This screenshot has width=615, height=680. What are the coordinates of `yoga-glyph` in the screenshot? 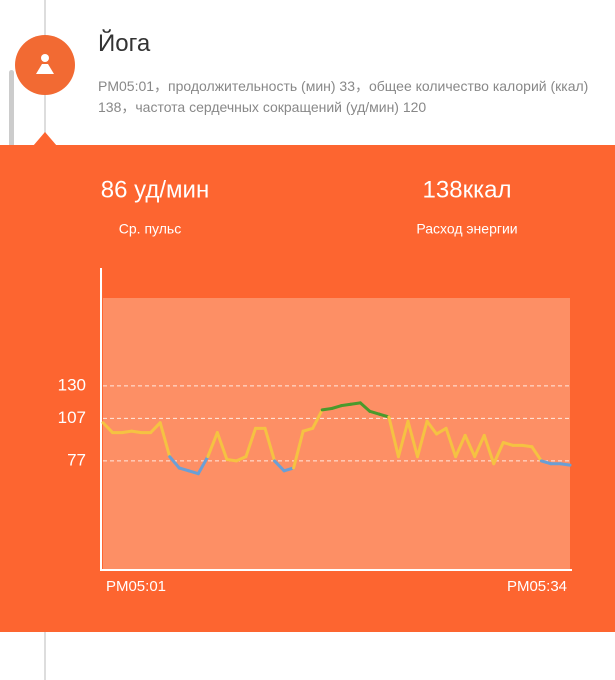 It's located at (45, 64).